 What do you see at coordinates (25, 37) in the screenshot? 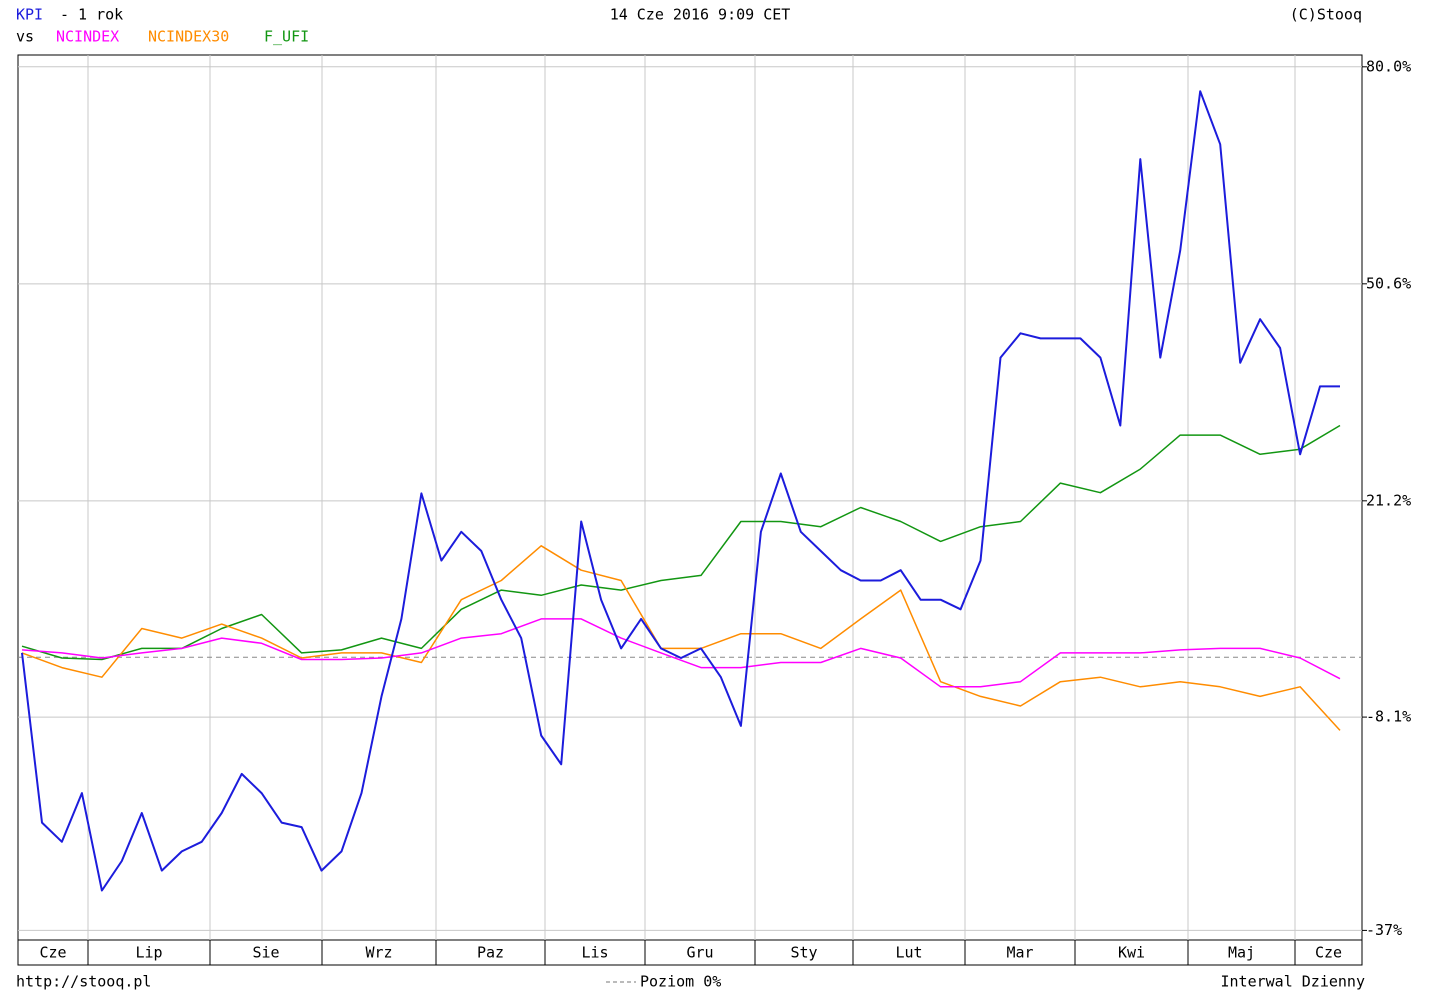
I see `vs-label: vs` at bounding box center [25, 37].